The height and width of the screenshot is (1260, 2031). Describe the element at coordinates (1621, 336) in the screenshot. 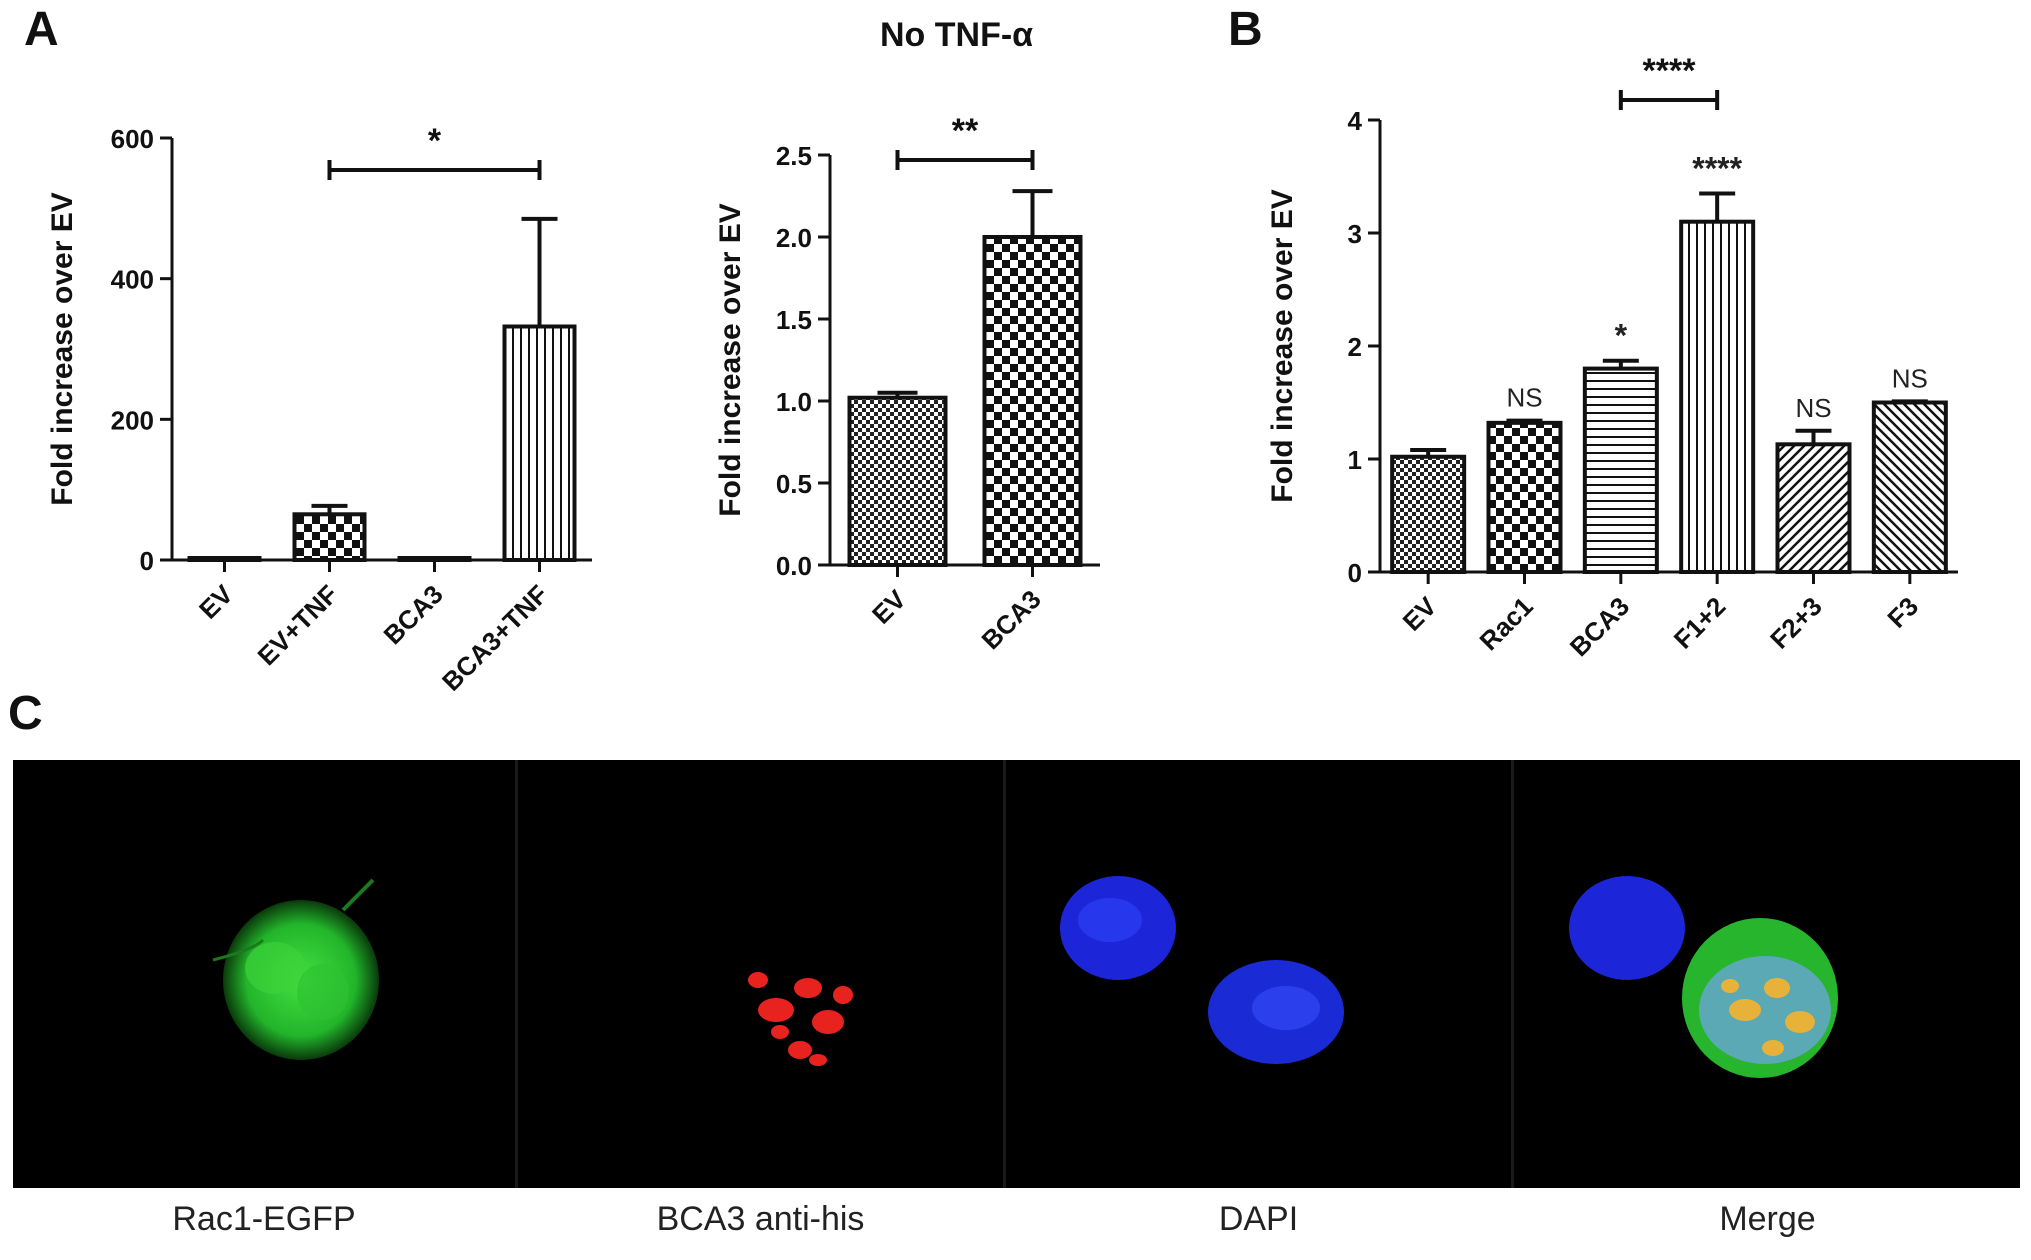

I see `significance-label: *` at that location.